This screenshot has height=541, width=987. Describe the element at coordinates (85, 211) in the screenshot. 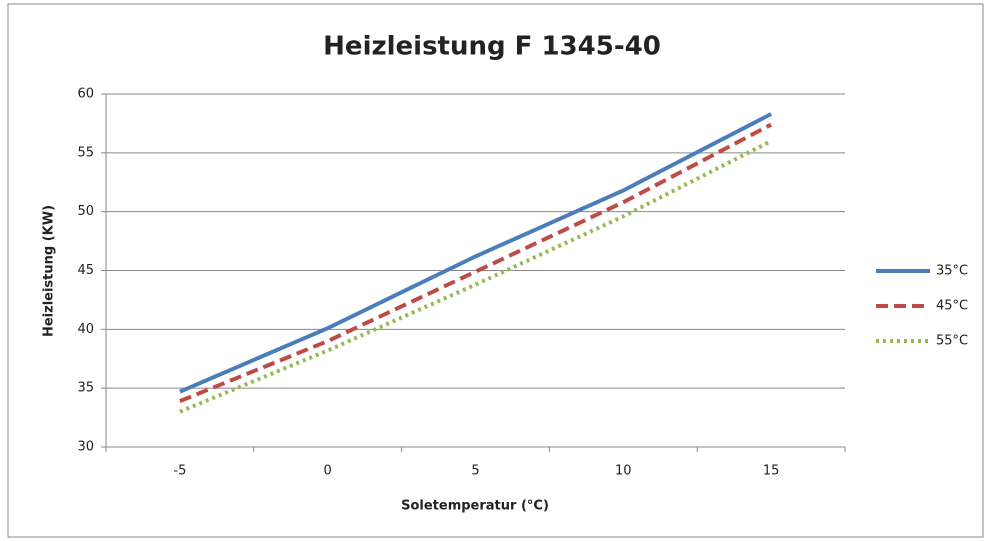

I see `y-tick-label: 50` at that location.